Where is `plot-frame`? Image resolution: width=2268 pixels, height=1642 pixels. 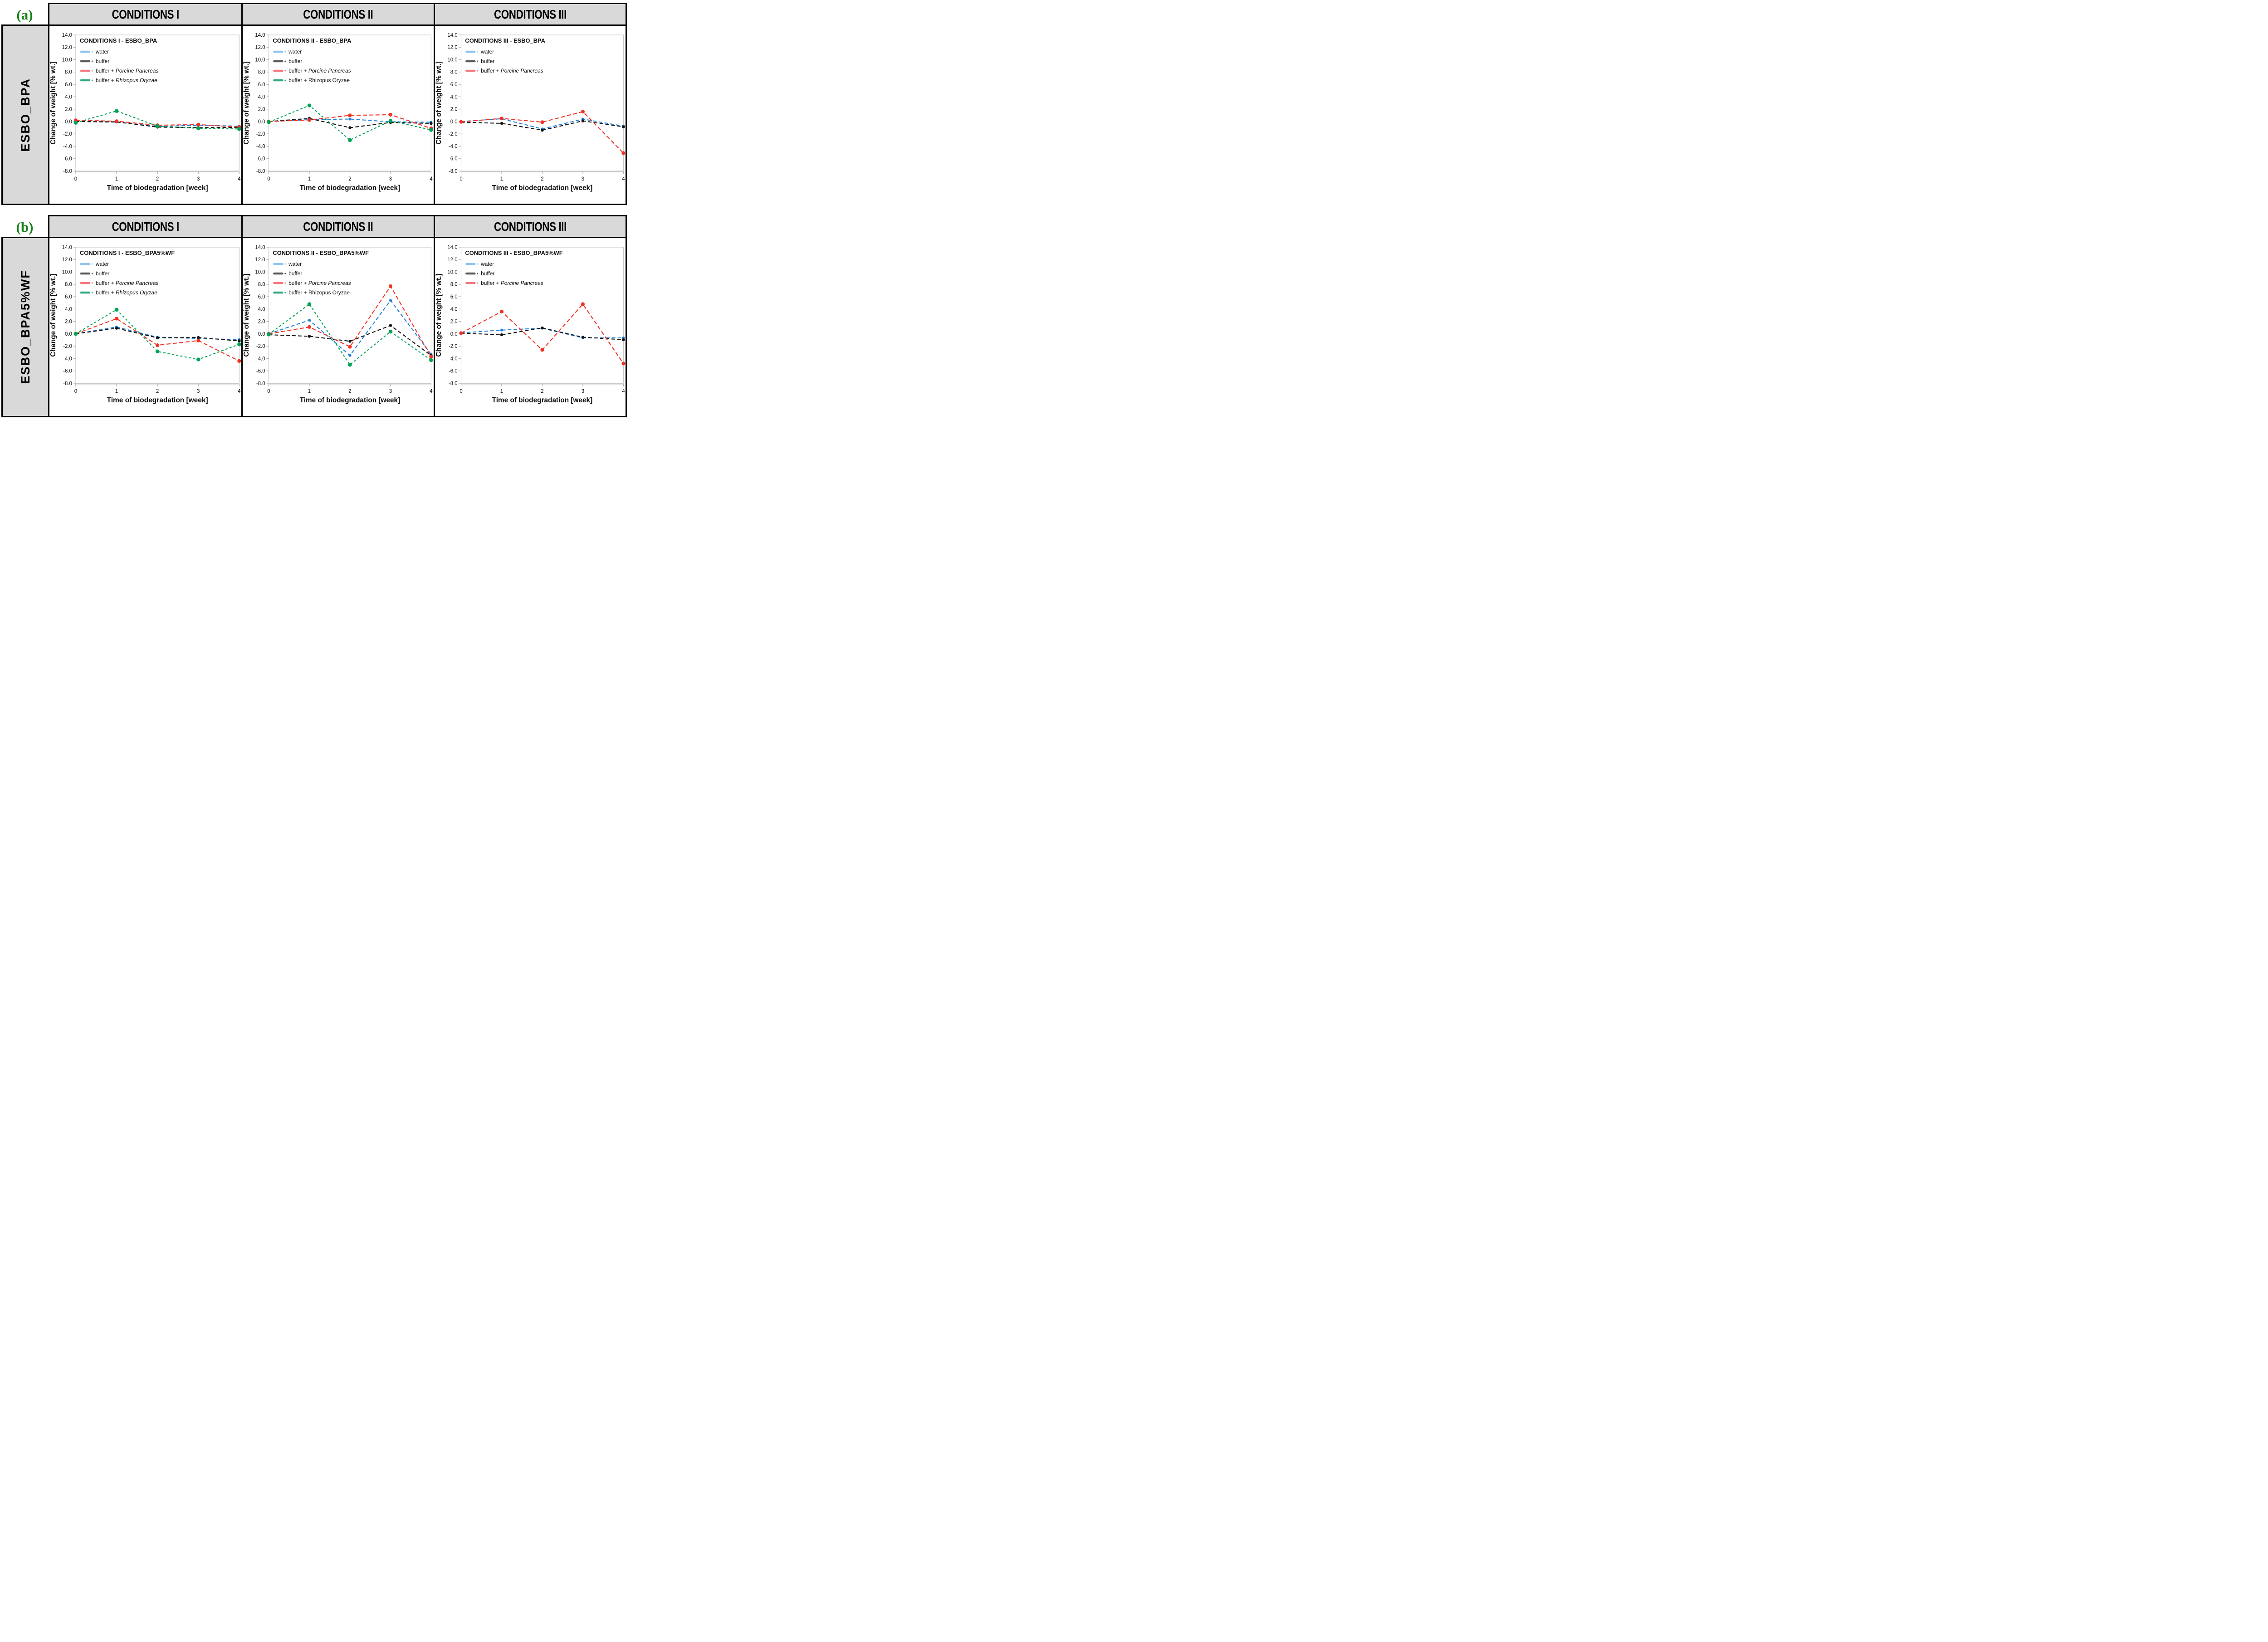
plot-frame is located at coordinates (157, 103).